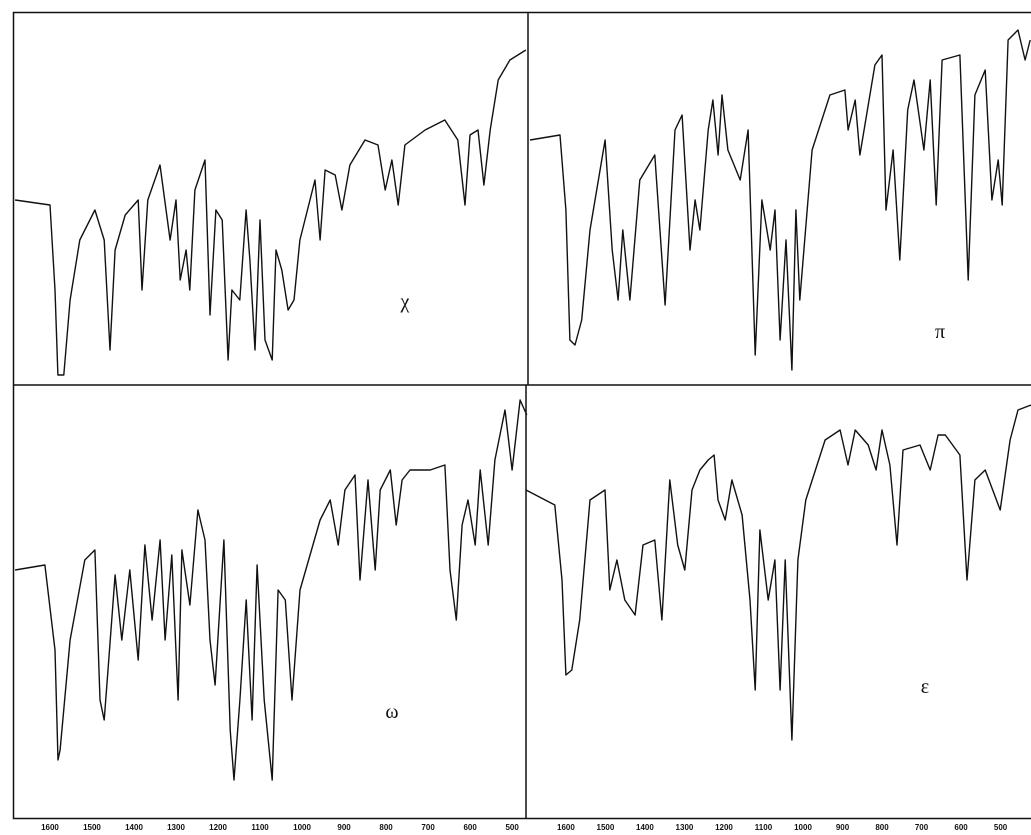 This screenshot has width=1031, height=835. What do you see at coordinates (405, 302) in the screenshot?
I see `panel-label: χ` at bounding box center [405, 302].